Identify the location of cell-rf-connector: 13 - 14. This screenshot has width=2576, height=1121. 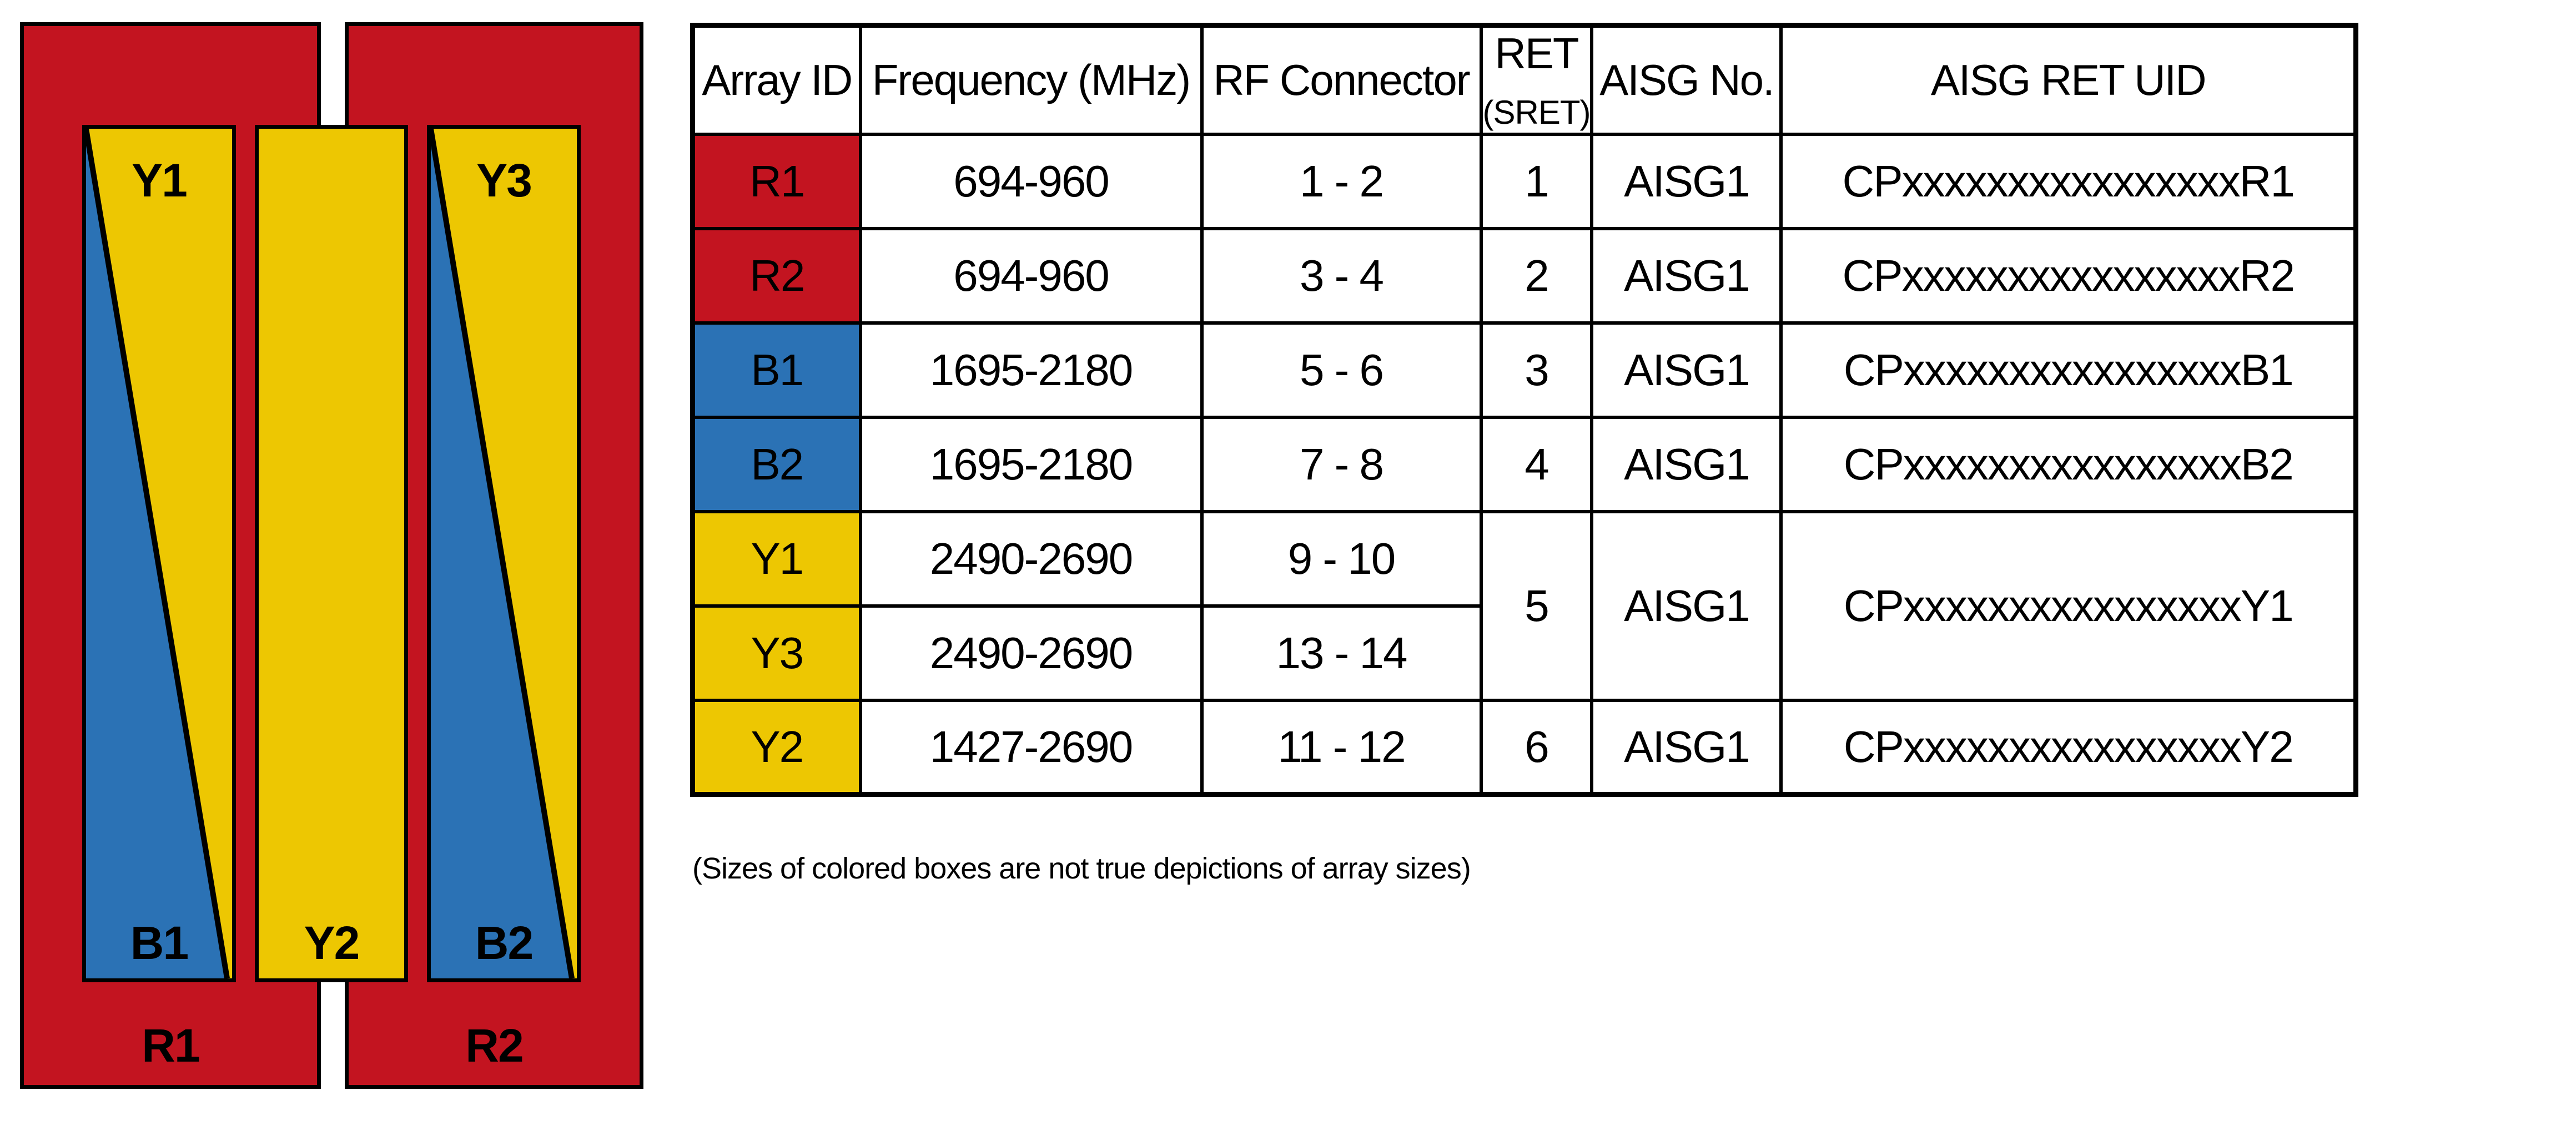
(1341, 653).